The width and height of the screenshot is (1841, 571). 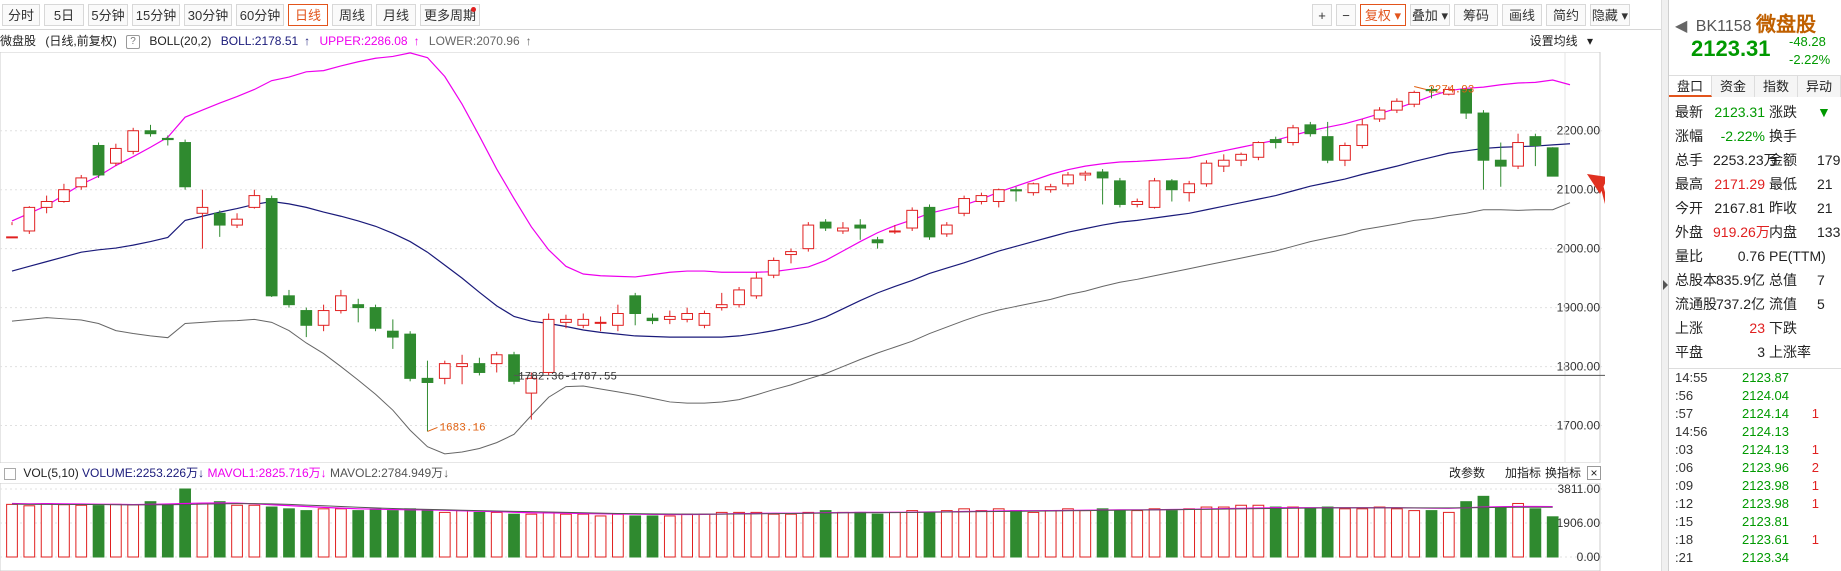 I want to click on volume-chart-svg: 3811.00 1906.00 0.00, so click(x=802, y=527).